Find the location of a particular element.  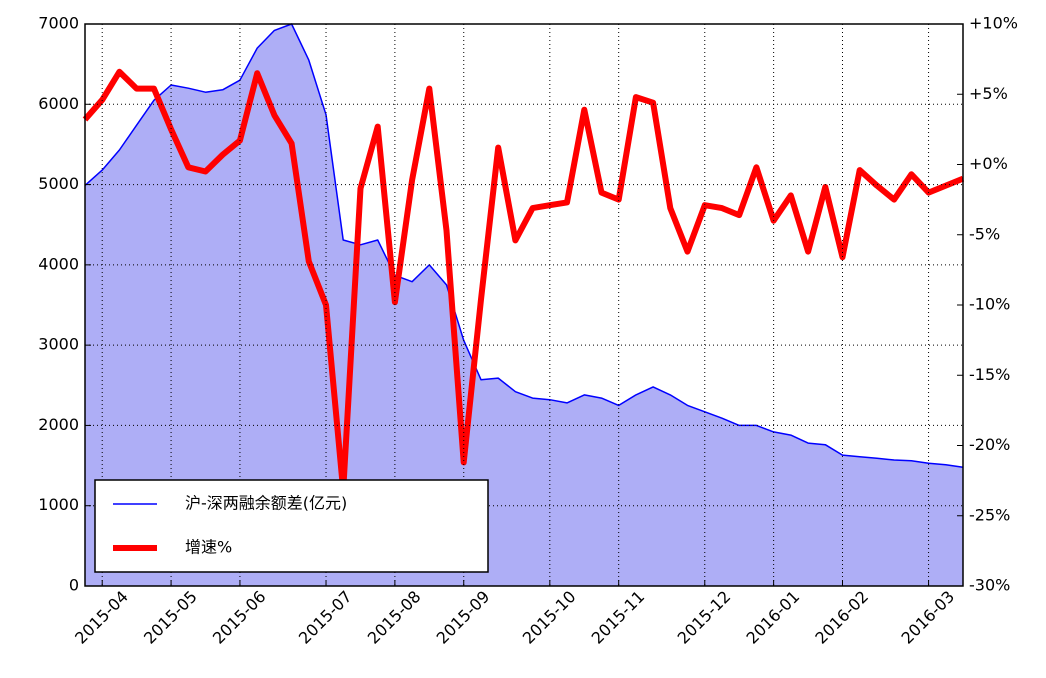

x-tick-label: 2015-06 is located at coordinates (239, 617).